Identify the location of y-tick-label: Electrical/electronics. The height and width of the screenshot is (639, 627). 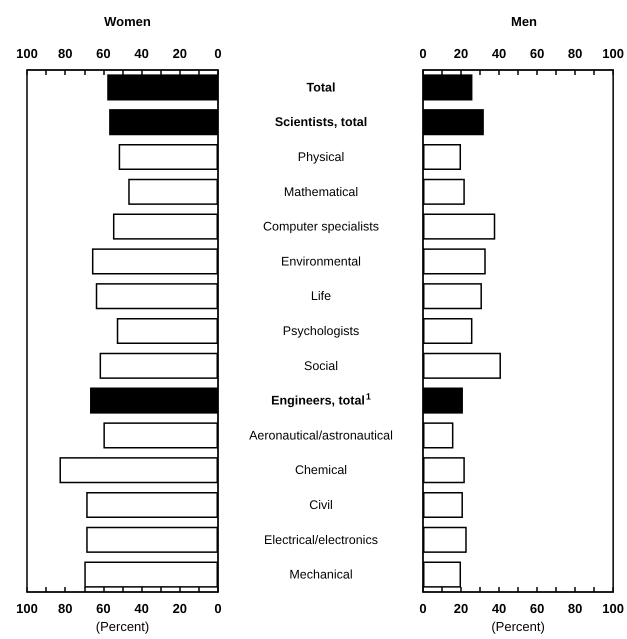
(321, 539).